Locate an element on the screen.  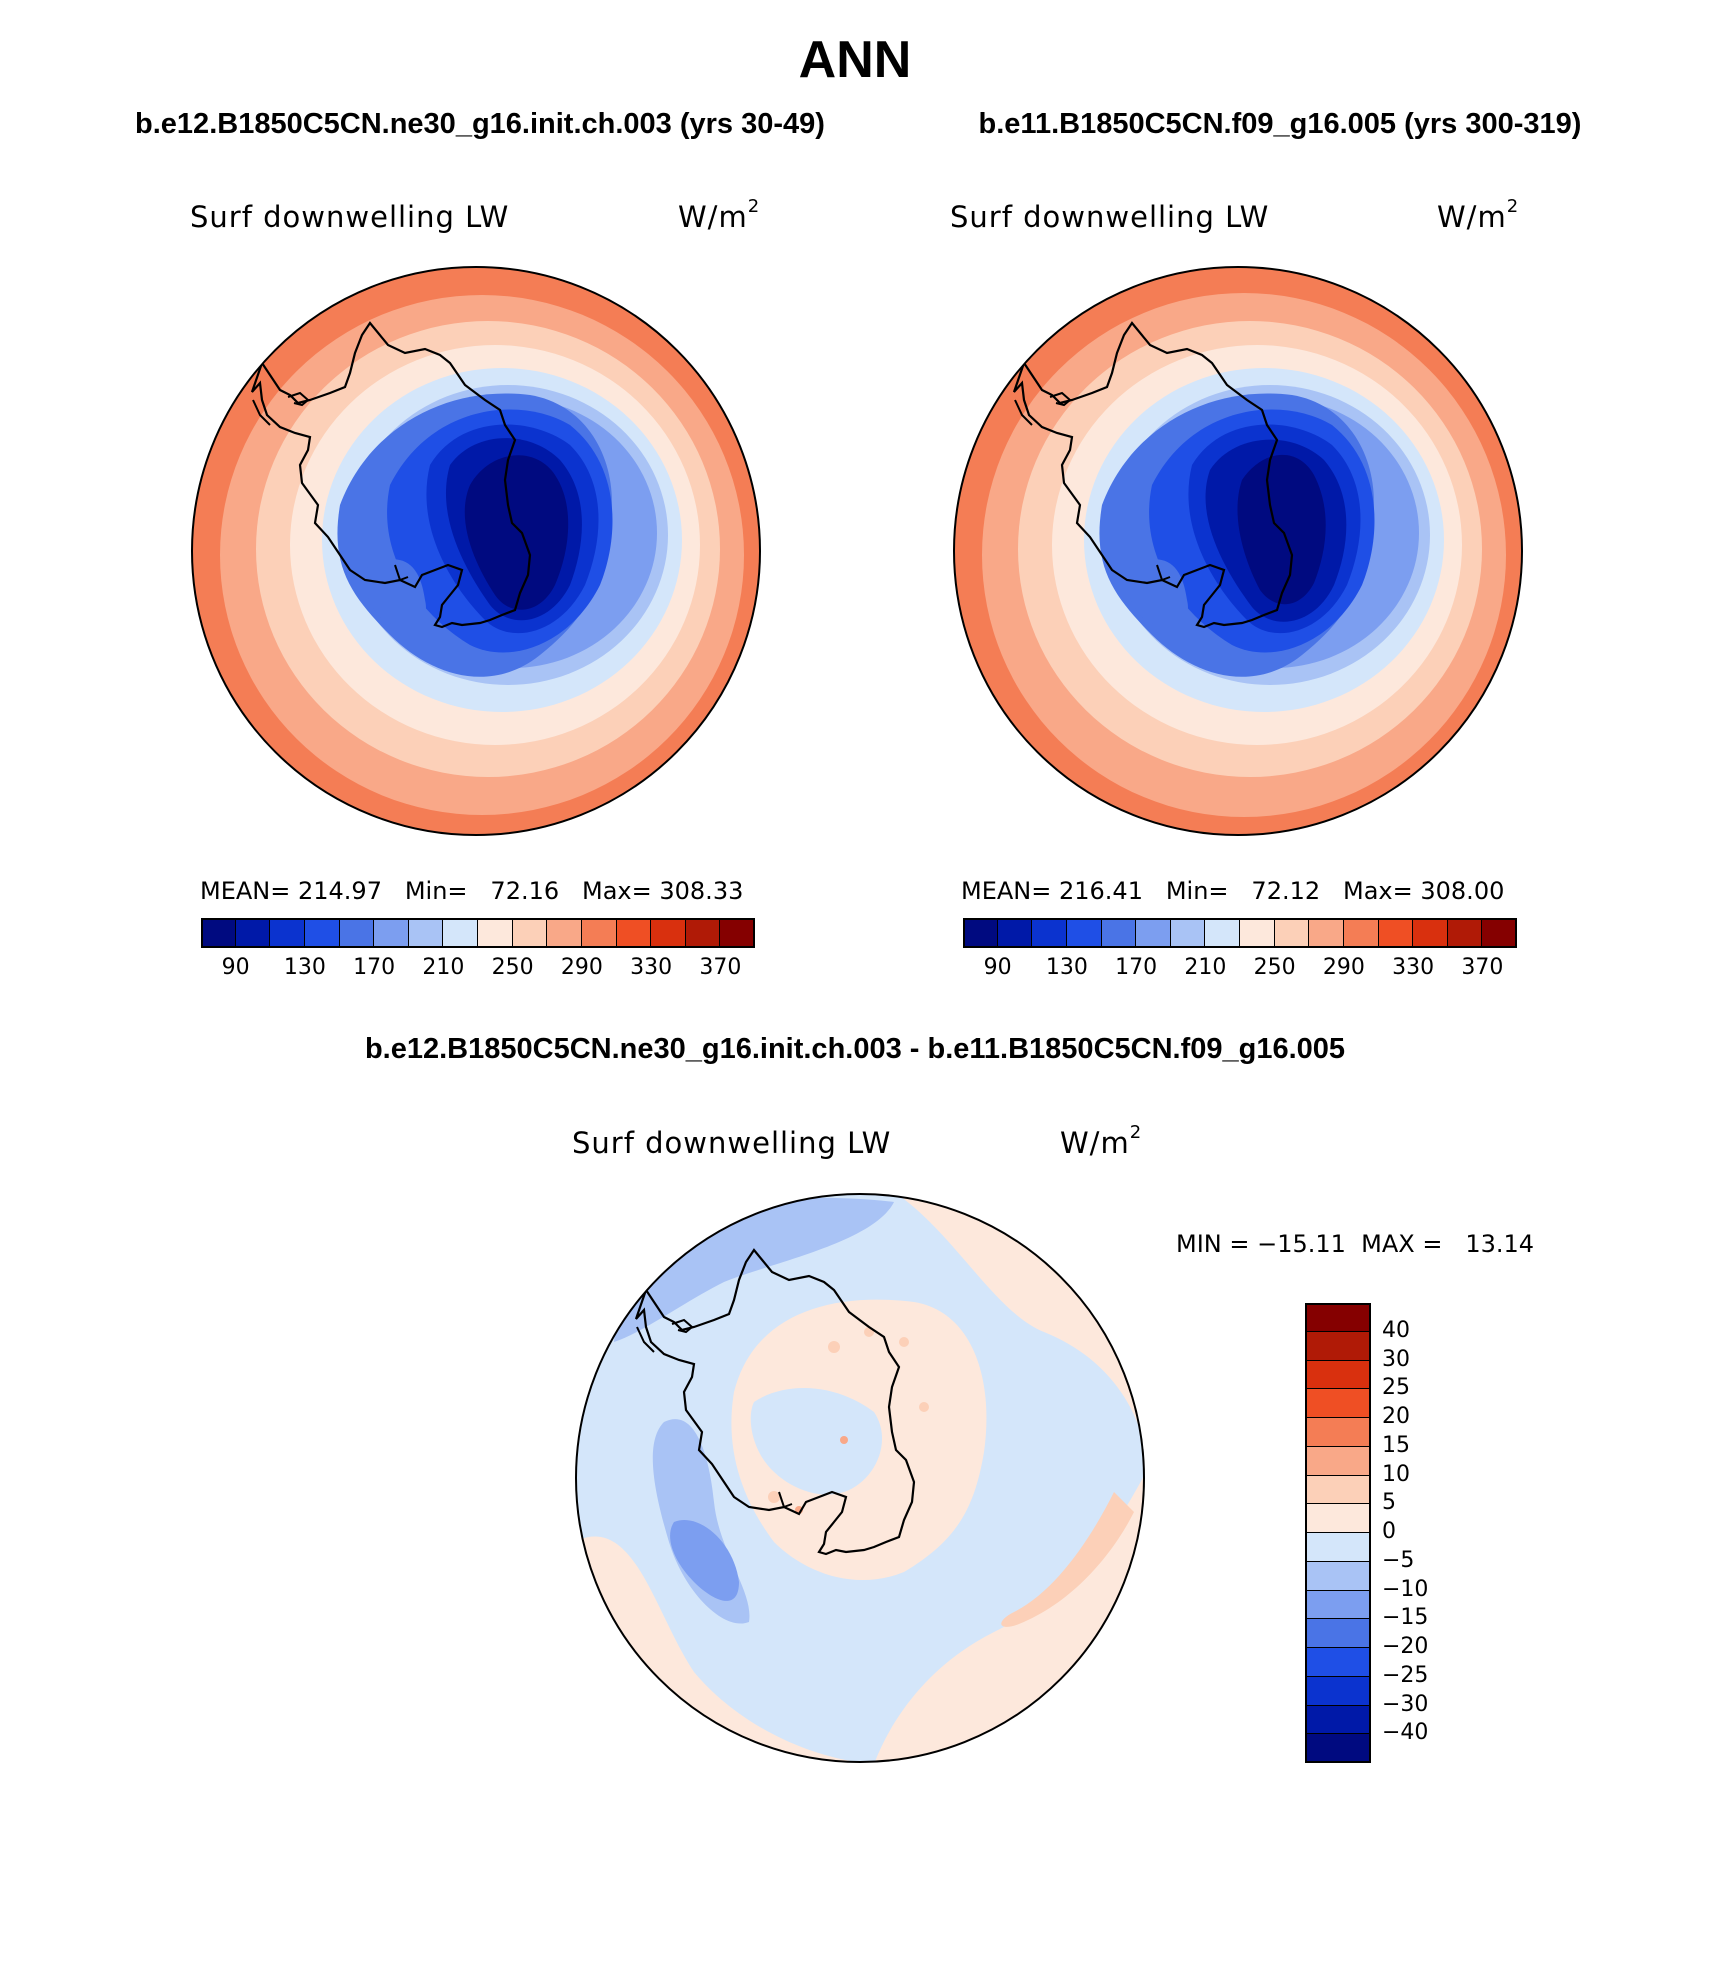
colorbar-panel-b is located at coordinates (1240, 933).